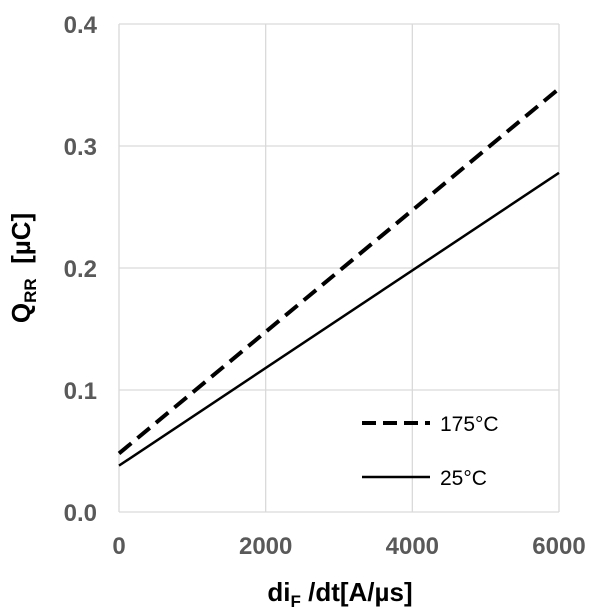 Image resolution: width=598 pixels, height=611 pixels. I want to click on y-tick-label-0: 0.0, so click(80, 513).